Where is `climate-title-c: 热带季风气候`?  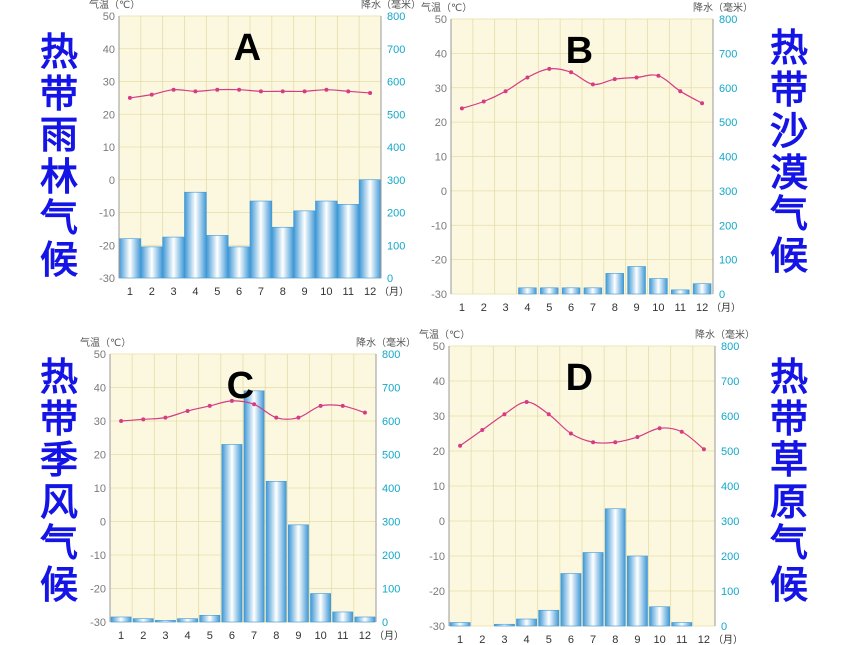
climate-title-c: 热带季风气候 is located at coordinates (58, 481).